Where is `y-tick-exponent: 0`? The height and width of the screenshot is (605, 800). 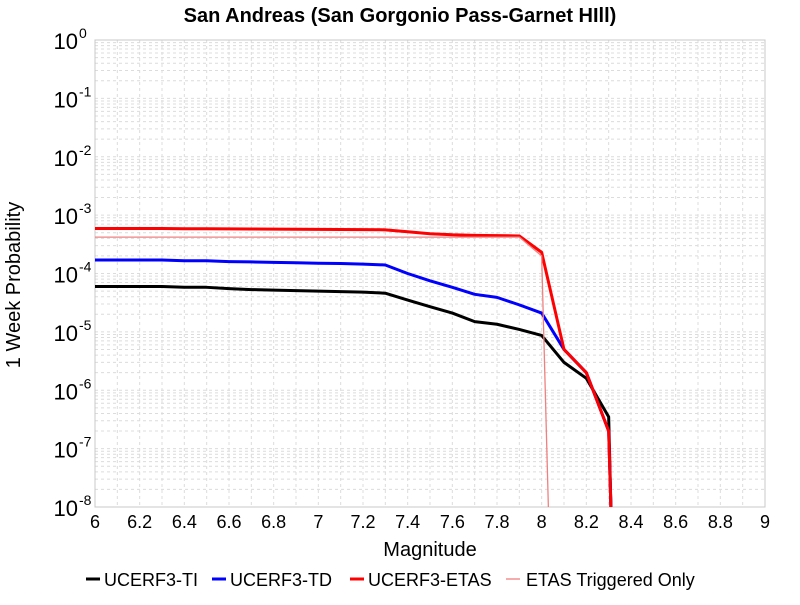
y-tick-exponent: 0 is located at coordinates (83, 33).